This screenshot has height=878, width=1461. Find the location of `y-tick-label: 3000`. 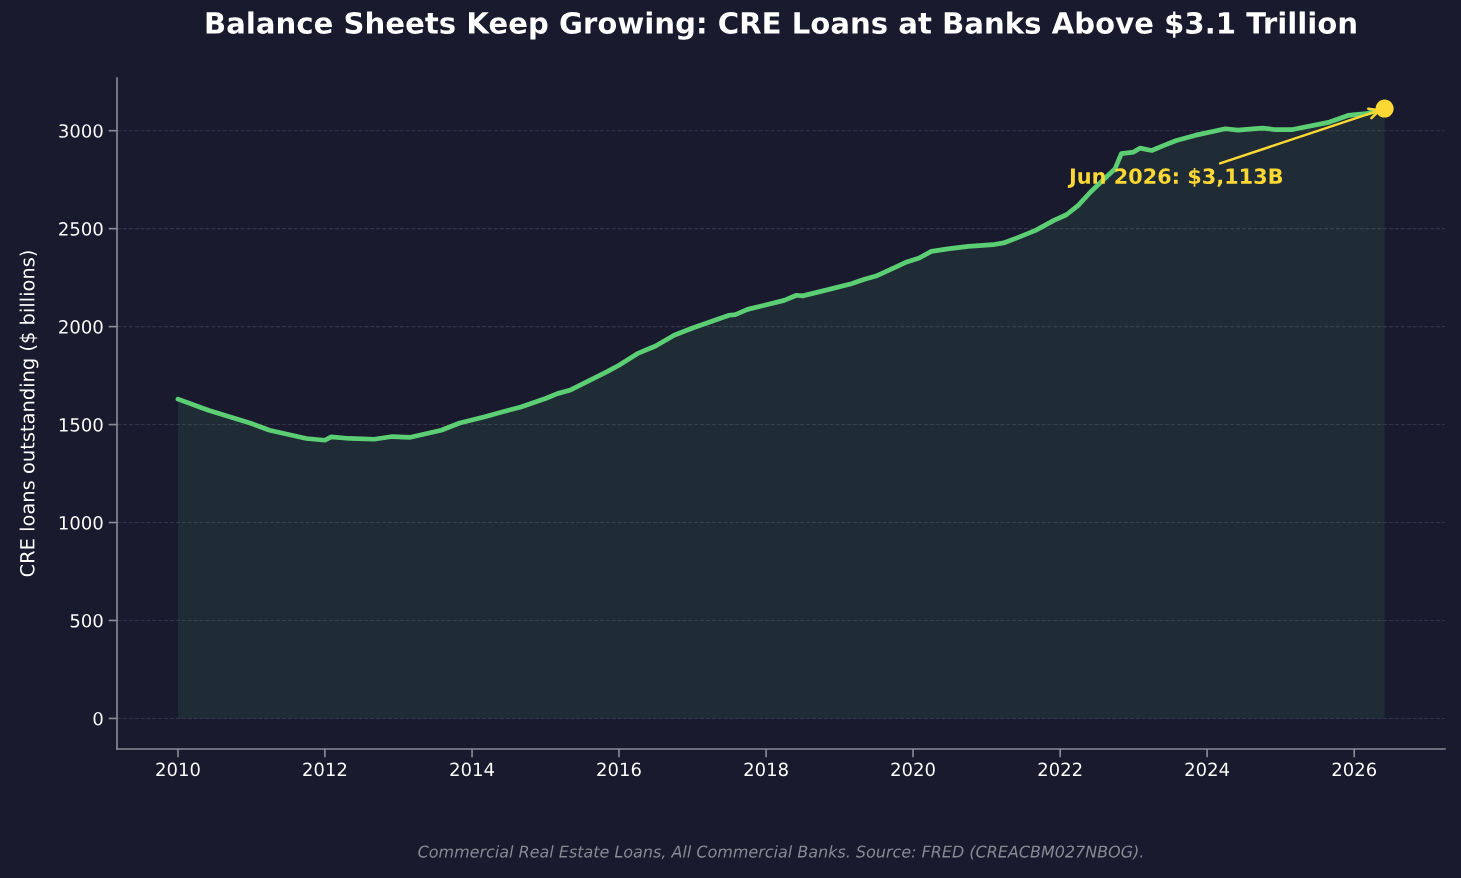

y-tick-label: 3000 is located at coordinates (81, 131).